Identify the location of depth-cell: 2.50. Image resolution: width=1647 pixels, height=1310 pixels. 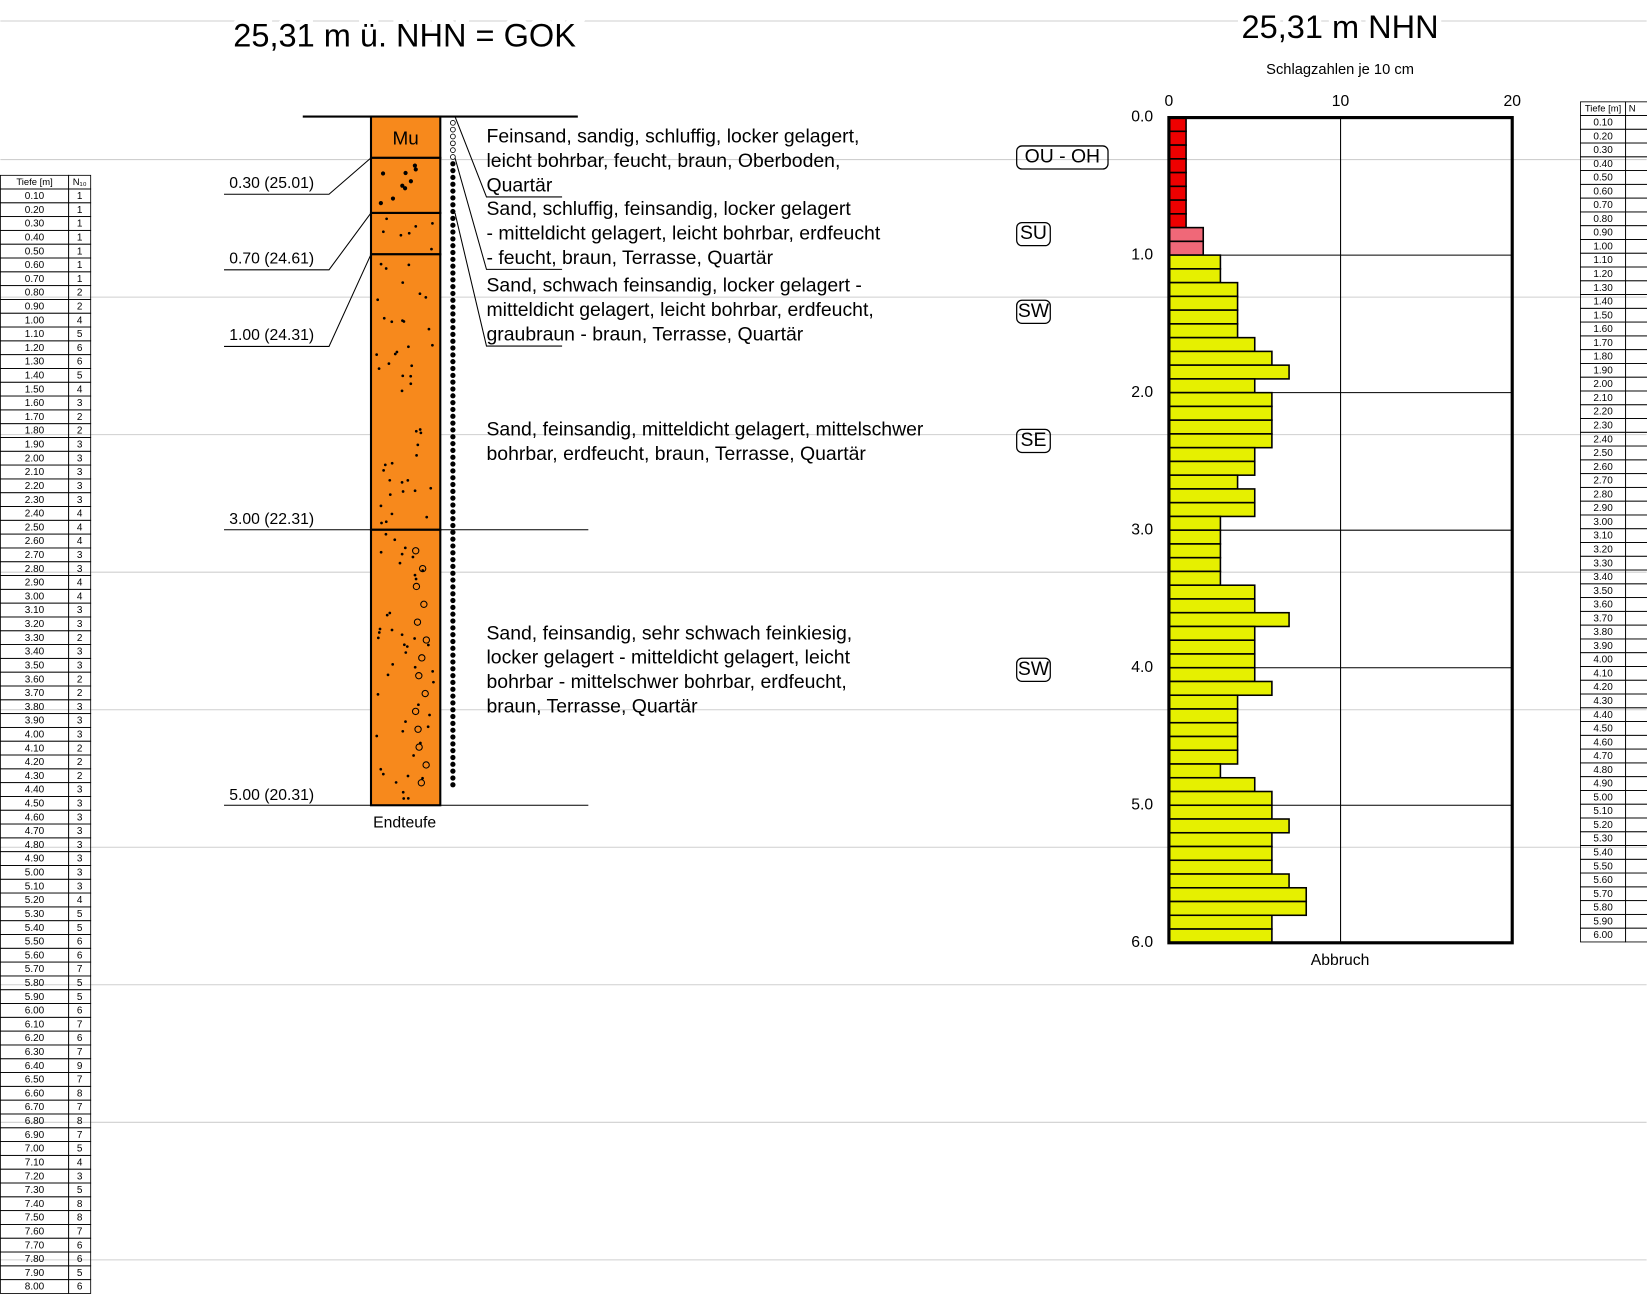
(1603, 453).